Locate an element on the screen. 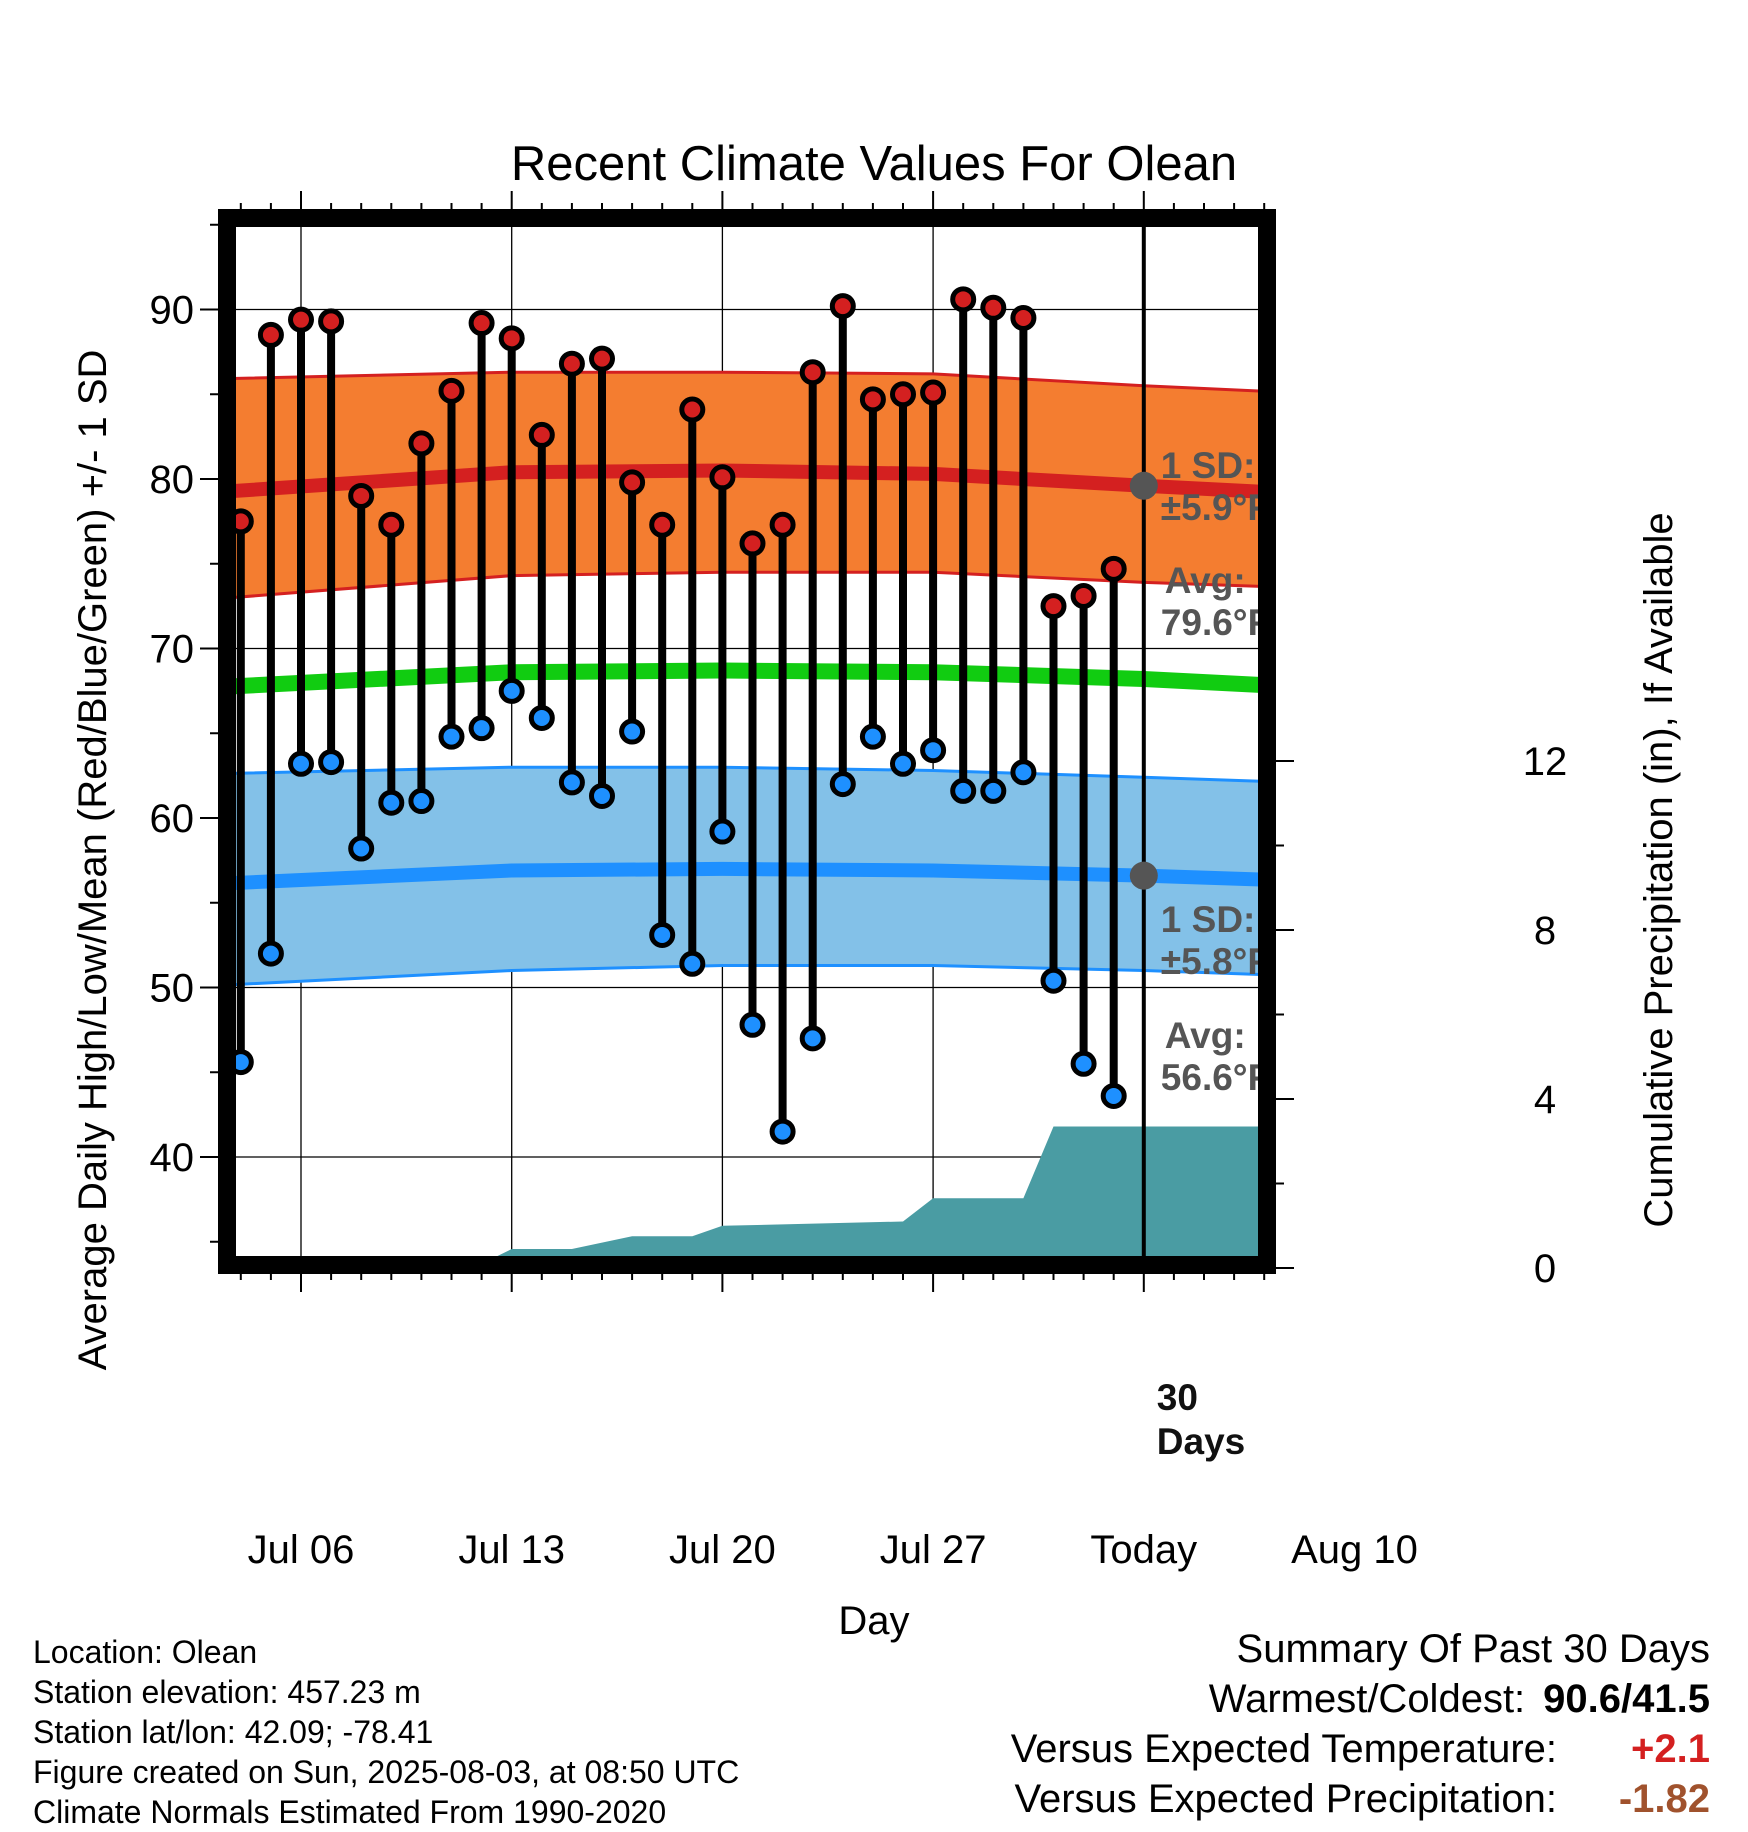 This screenshot has width=1748, height=1832. high-sd-band is located at coordinates (748, 485).